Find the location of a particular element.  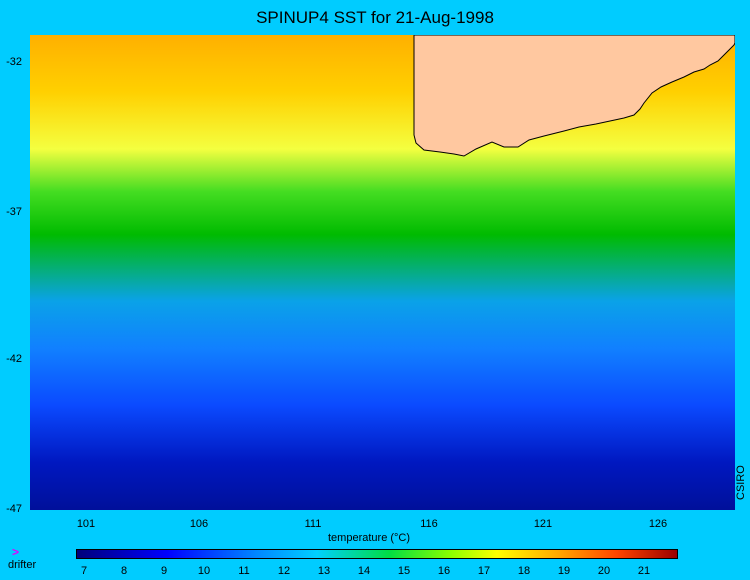

x-tick-label: 121 is located at coordinates (543, 524).